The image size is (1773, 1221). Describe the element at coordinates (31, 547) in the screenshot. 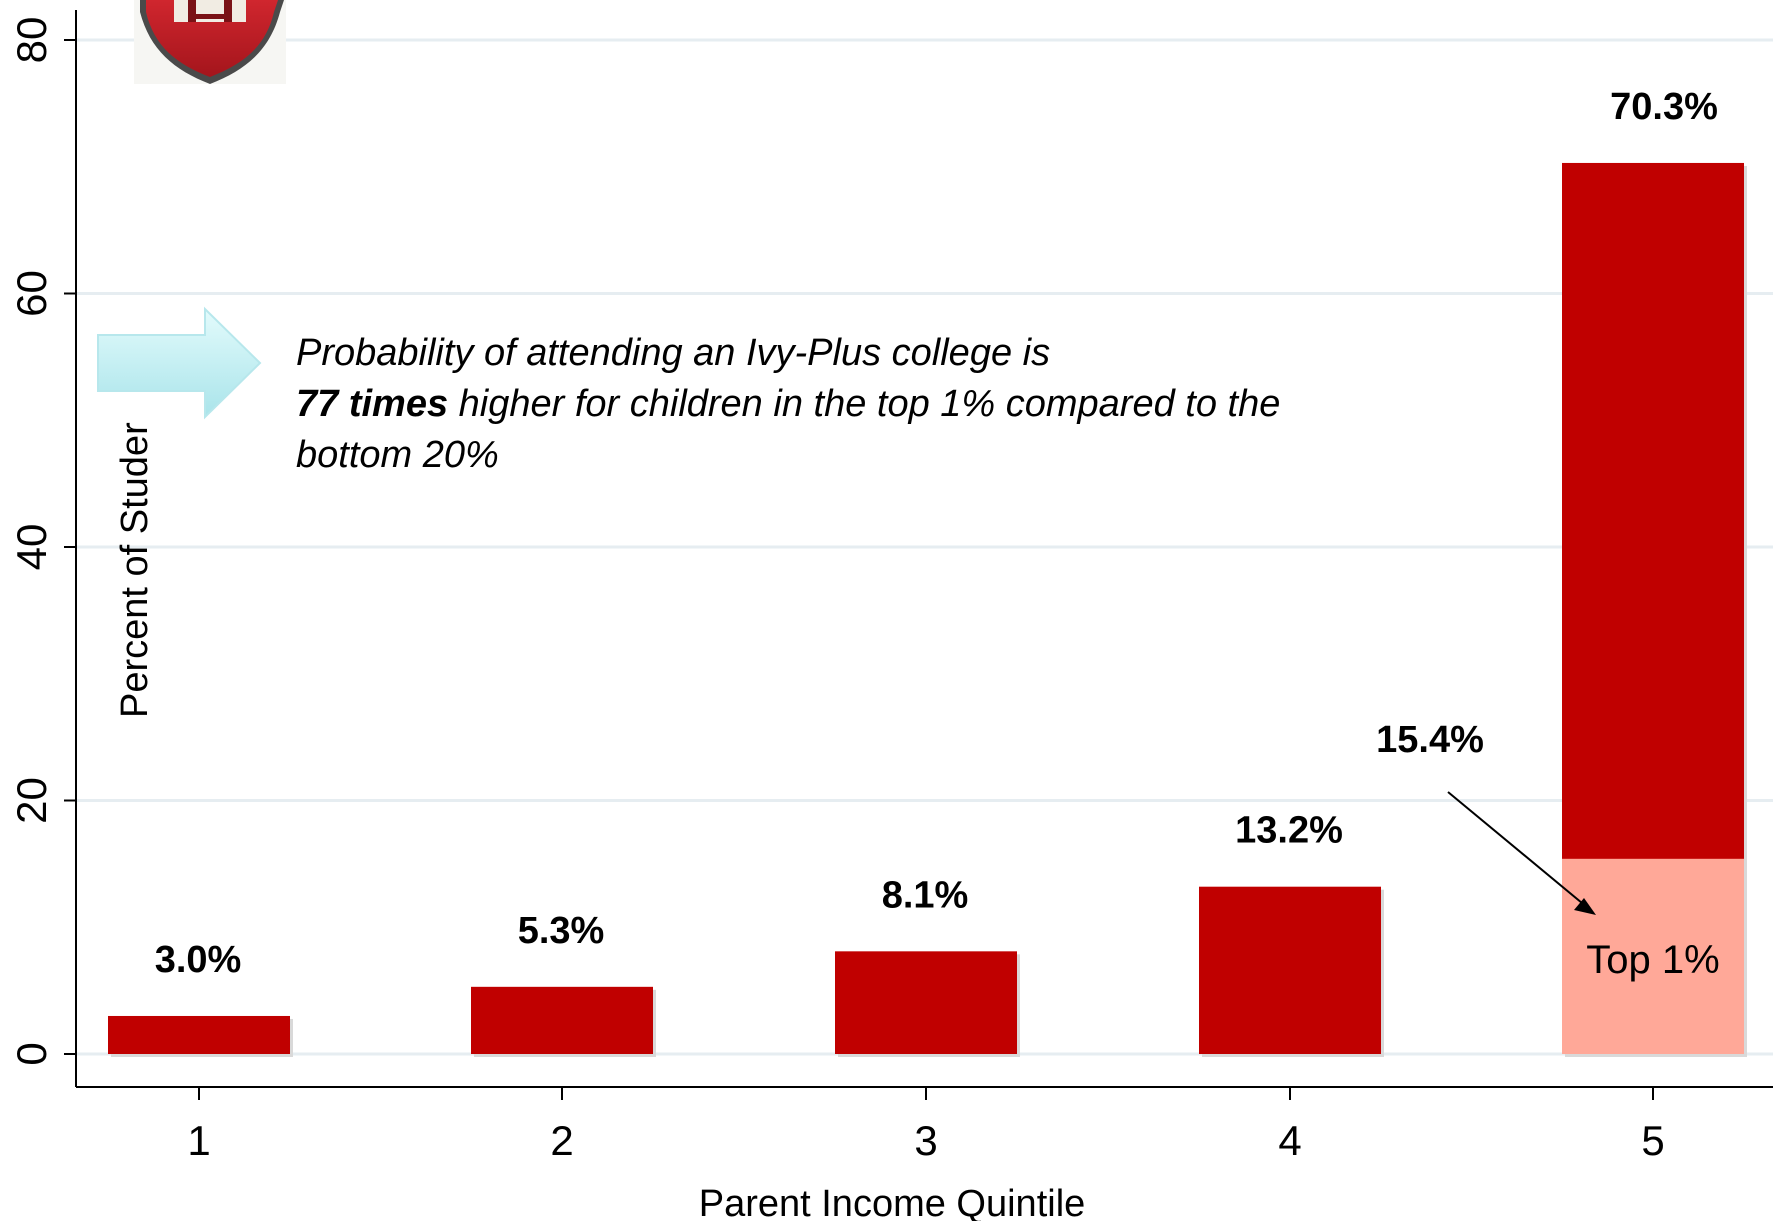

I see `y-tick-label: 40` at that location.